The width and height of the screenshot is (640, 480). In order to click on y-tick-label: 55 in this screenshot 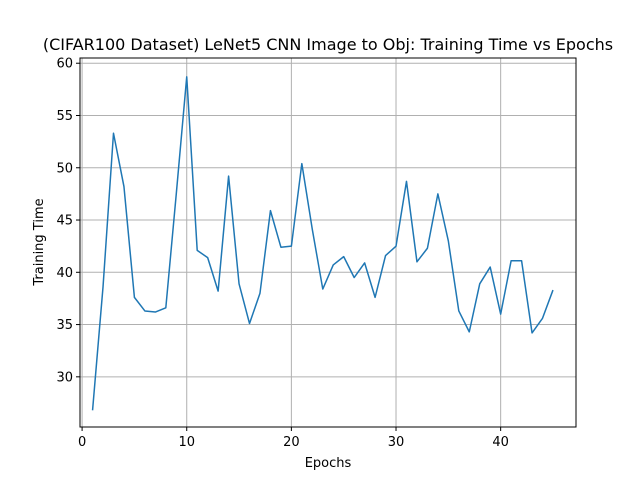, I will do `click(64, 116)`.